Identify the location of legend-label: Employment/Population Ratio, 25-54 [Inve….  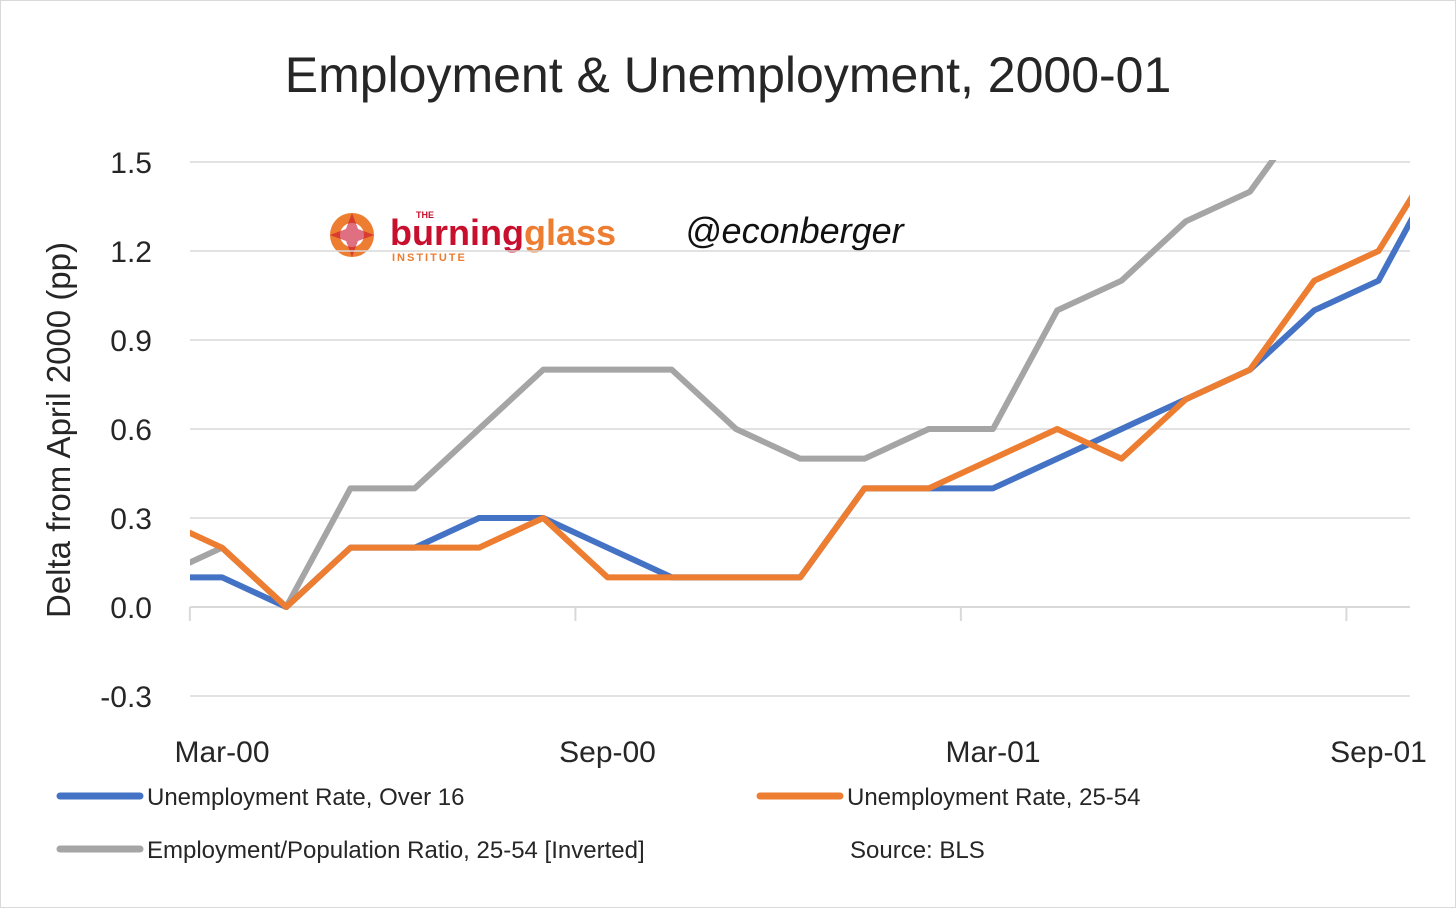
(396, 850).